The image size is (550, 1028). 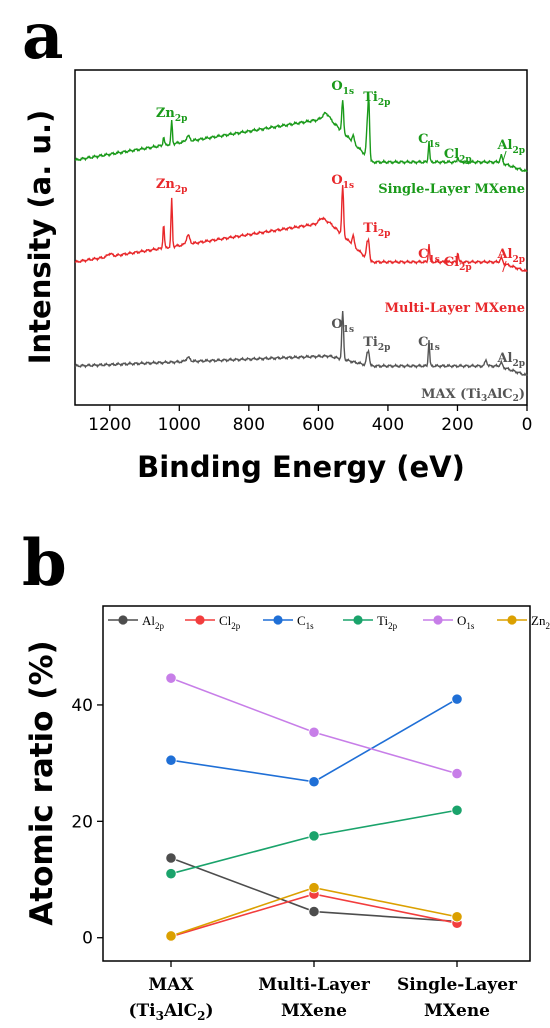 What do you see at coordinates (318, 425) in the screenshot?
I see `x-tick-label: 600` at bounding box center [318, 425].